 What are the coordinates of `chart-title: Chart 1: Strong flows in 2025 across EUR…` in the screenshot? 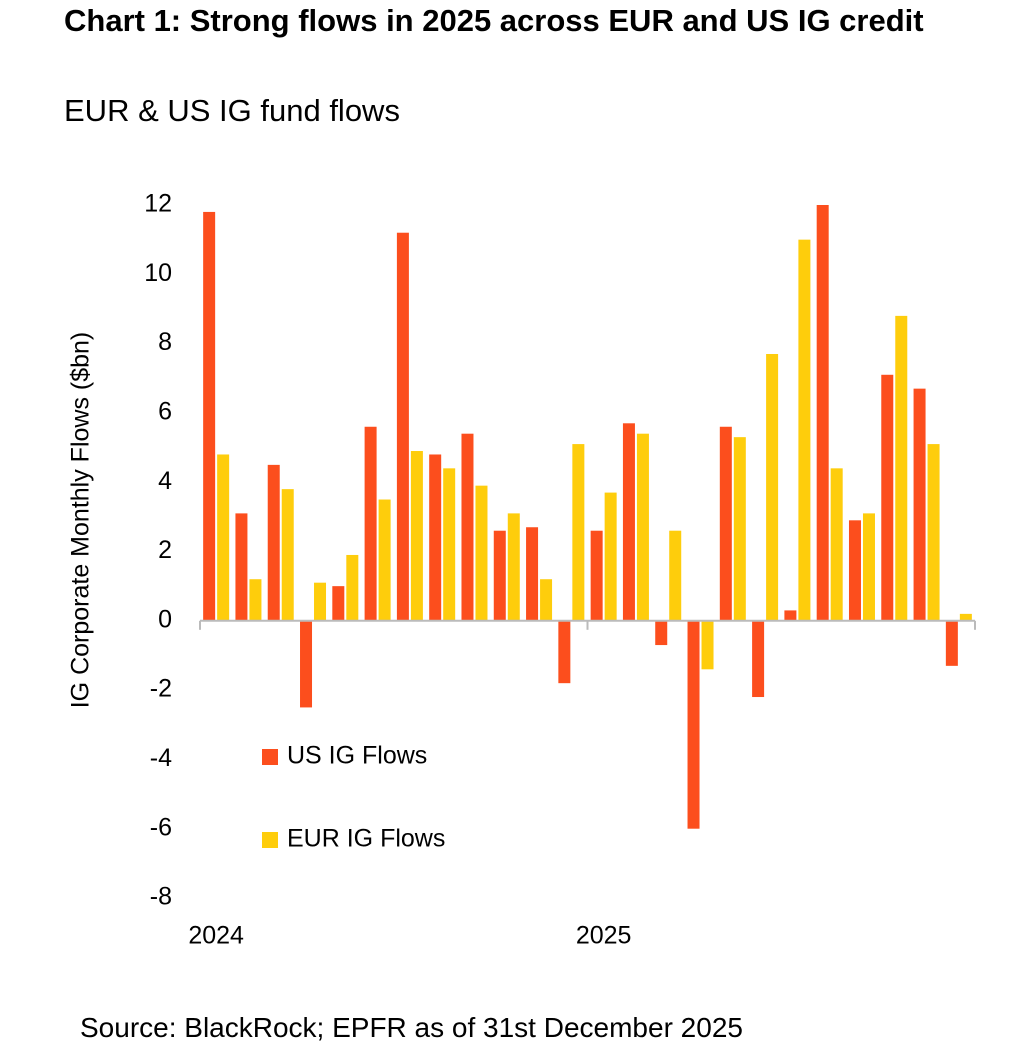 It's located at (494, 20).